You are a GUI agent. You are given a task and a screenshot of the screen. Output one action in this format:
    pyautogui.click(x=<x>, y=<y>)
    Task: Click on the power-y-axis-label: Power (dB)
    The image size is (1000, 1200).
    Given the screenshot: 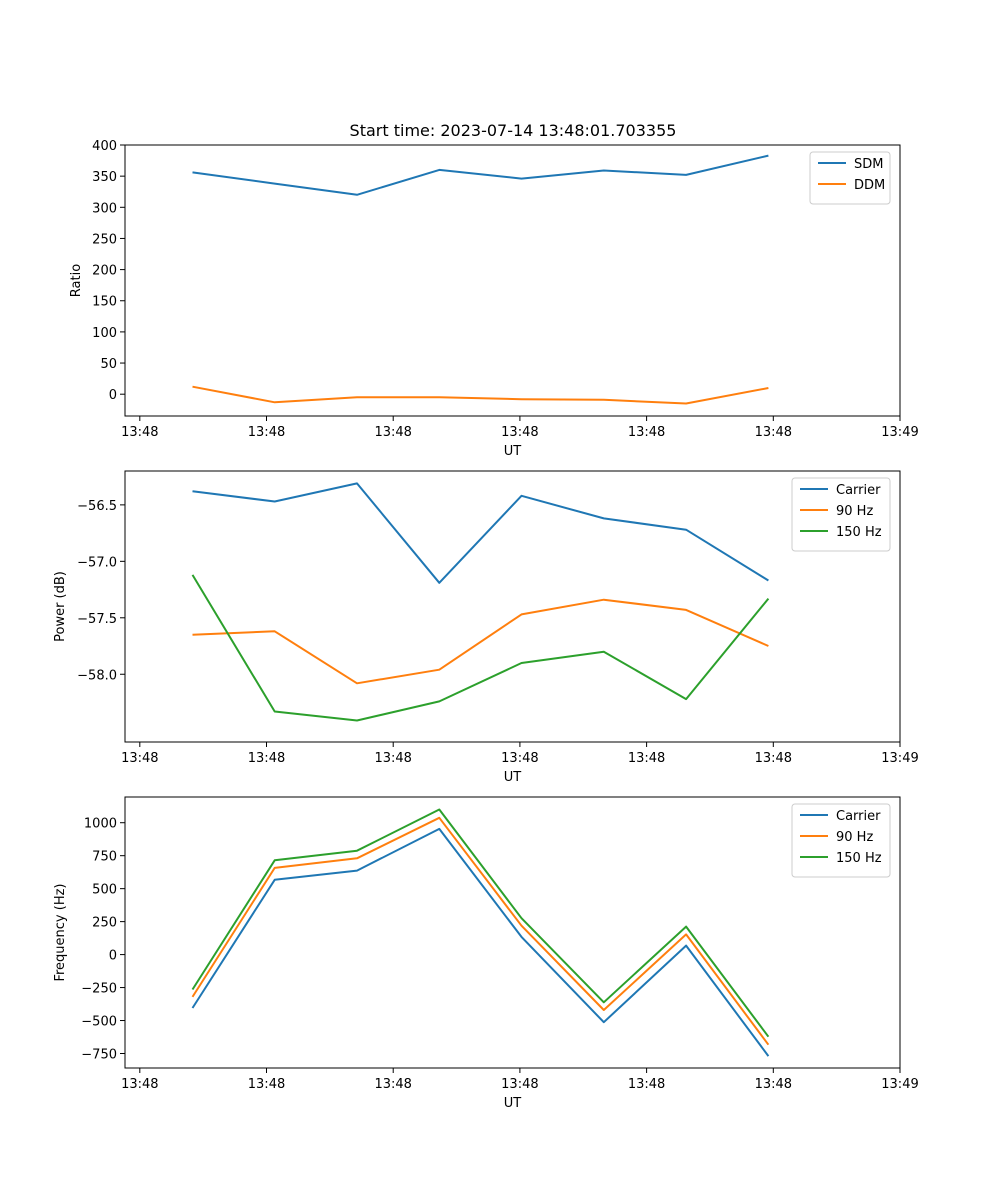 What is the action you would take?
    pyautogui.click(x=60, y=606)
    